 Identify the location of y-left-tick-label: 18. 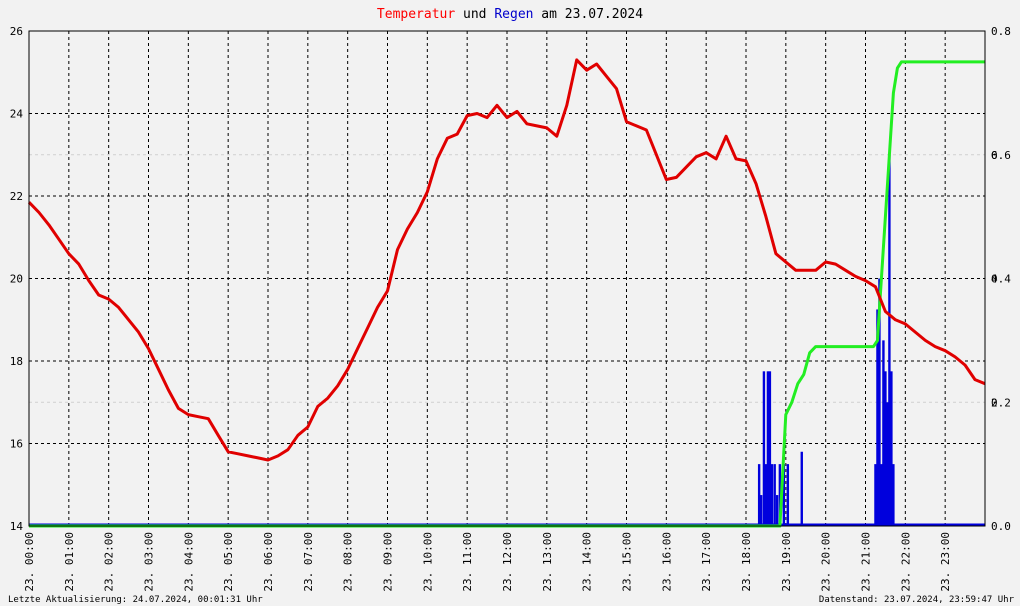
(16, 361).